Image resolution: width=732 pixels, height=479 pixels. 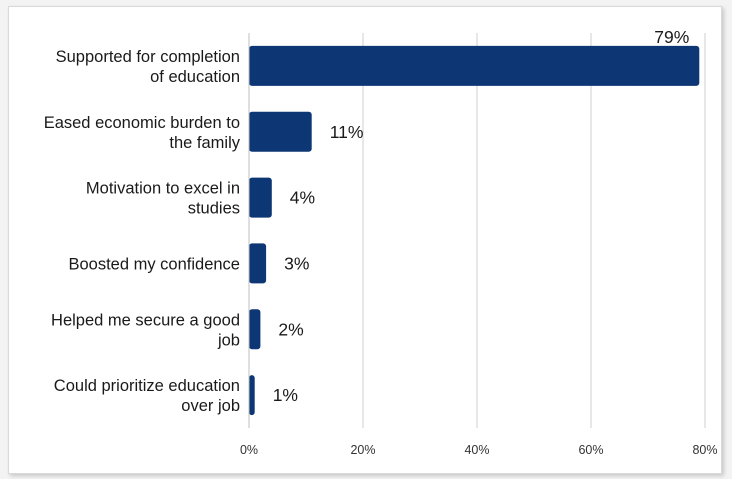 I want to click on category-label: the family, so click(x=204, y=143).